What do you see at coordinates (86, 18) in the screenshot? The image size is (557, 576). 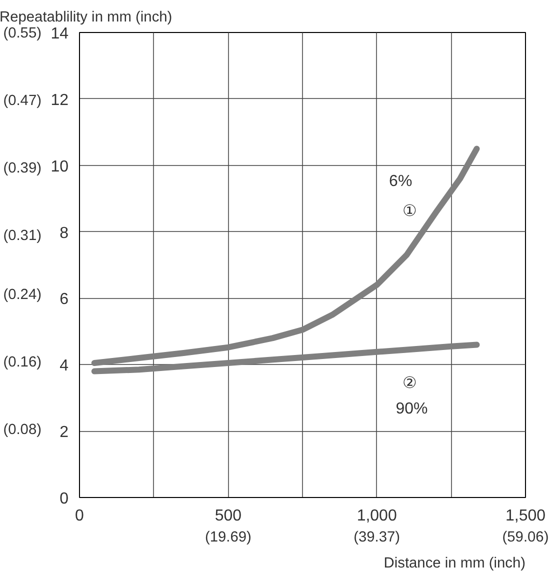 I see `y-axis-title: Repeatablility in mm (inch)` at bounding box center [86, 18].